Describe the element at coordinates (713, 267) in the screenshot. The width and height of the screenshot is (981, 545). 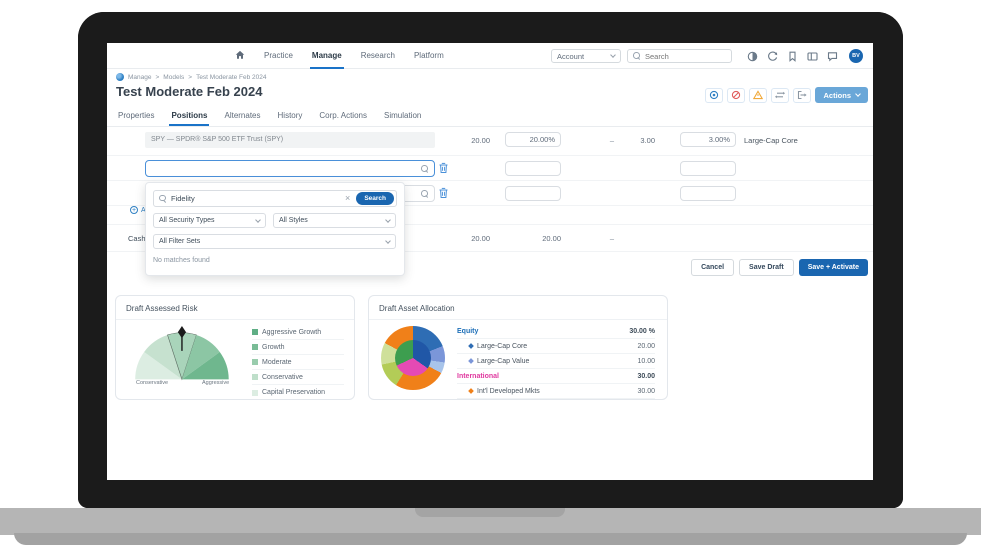
I see `cancel-button: Cancel` at that location.